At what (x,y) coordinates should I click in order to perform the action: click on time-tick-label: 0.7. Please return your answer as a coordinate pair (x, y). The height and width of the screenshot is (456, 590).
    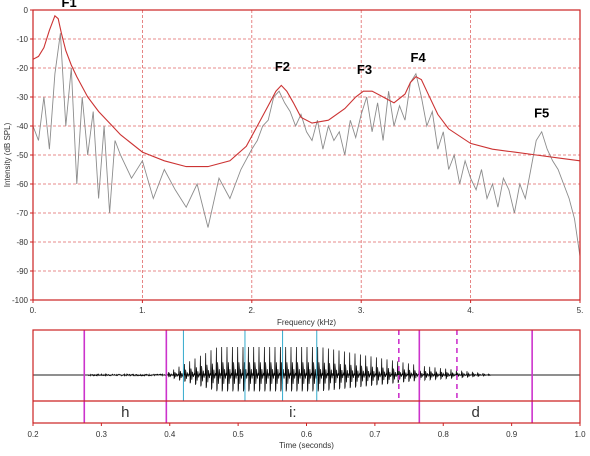
    Looking at the image, I should click on (375, 434).